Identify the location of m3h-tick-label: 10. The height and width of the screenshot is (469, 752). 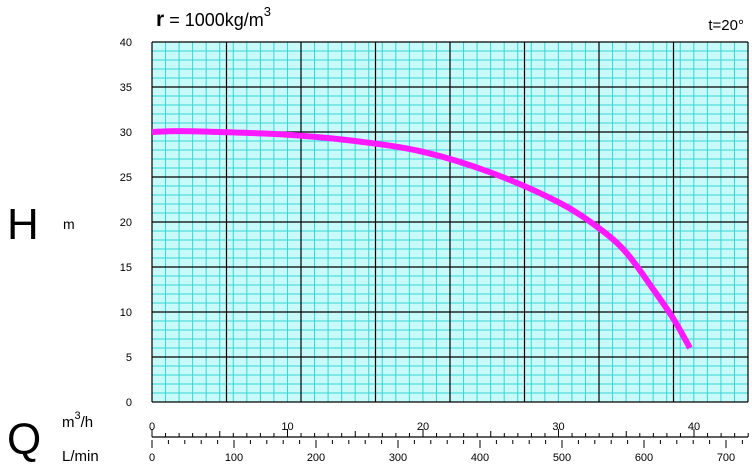
(287, 427).